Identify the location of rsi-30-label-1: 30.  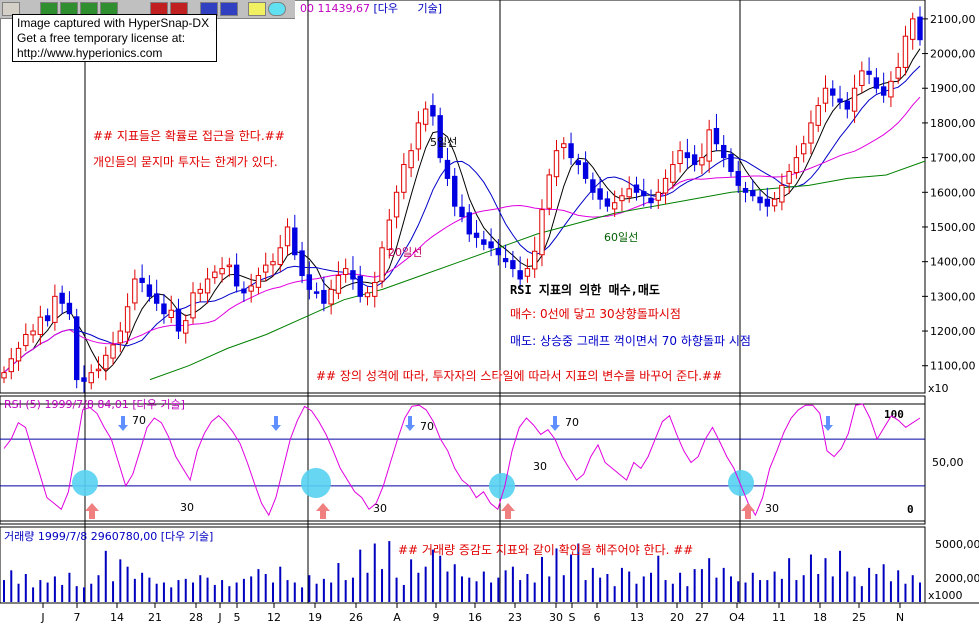
(380, 508).